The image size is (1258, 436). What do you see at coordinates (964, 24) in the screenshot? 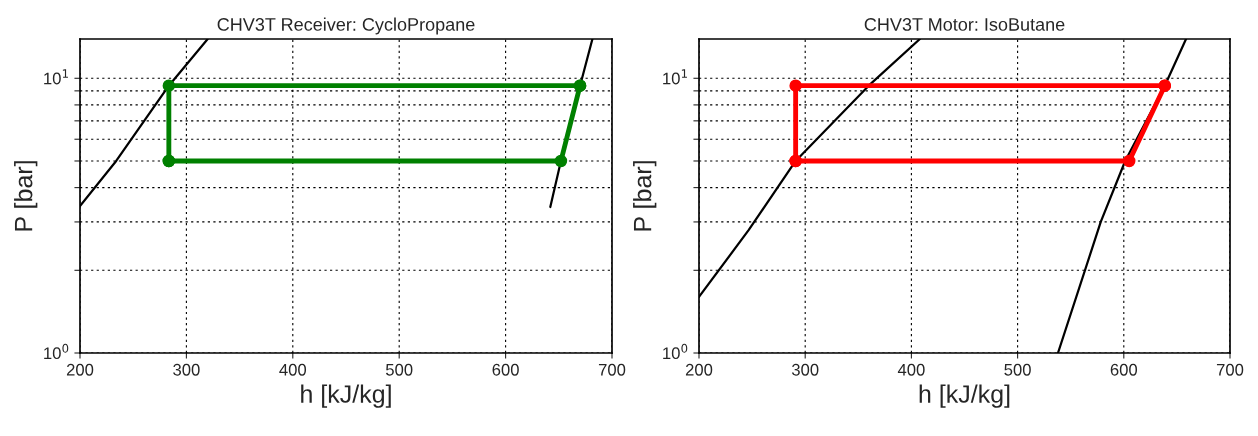
I see `chart-title: CHV3T Motor: IsoButane` at bounding box center [964, 24].